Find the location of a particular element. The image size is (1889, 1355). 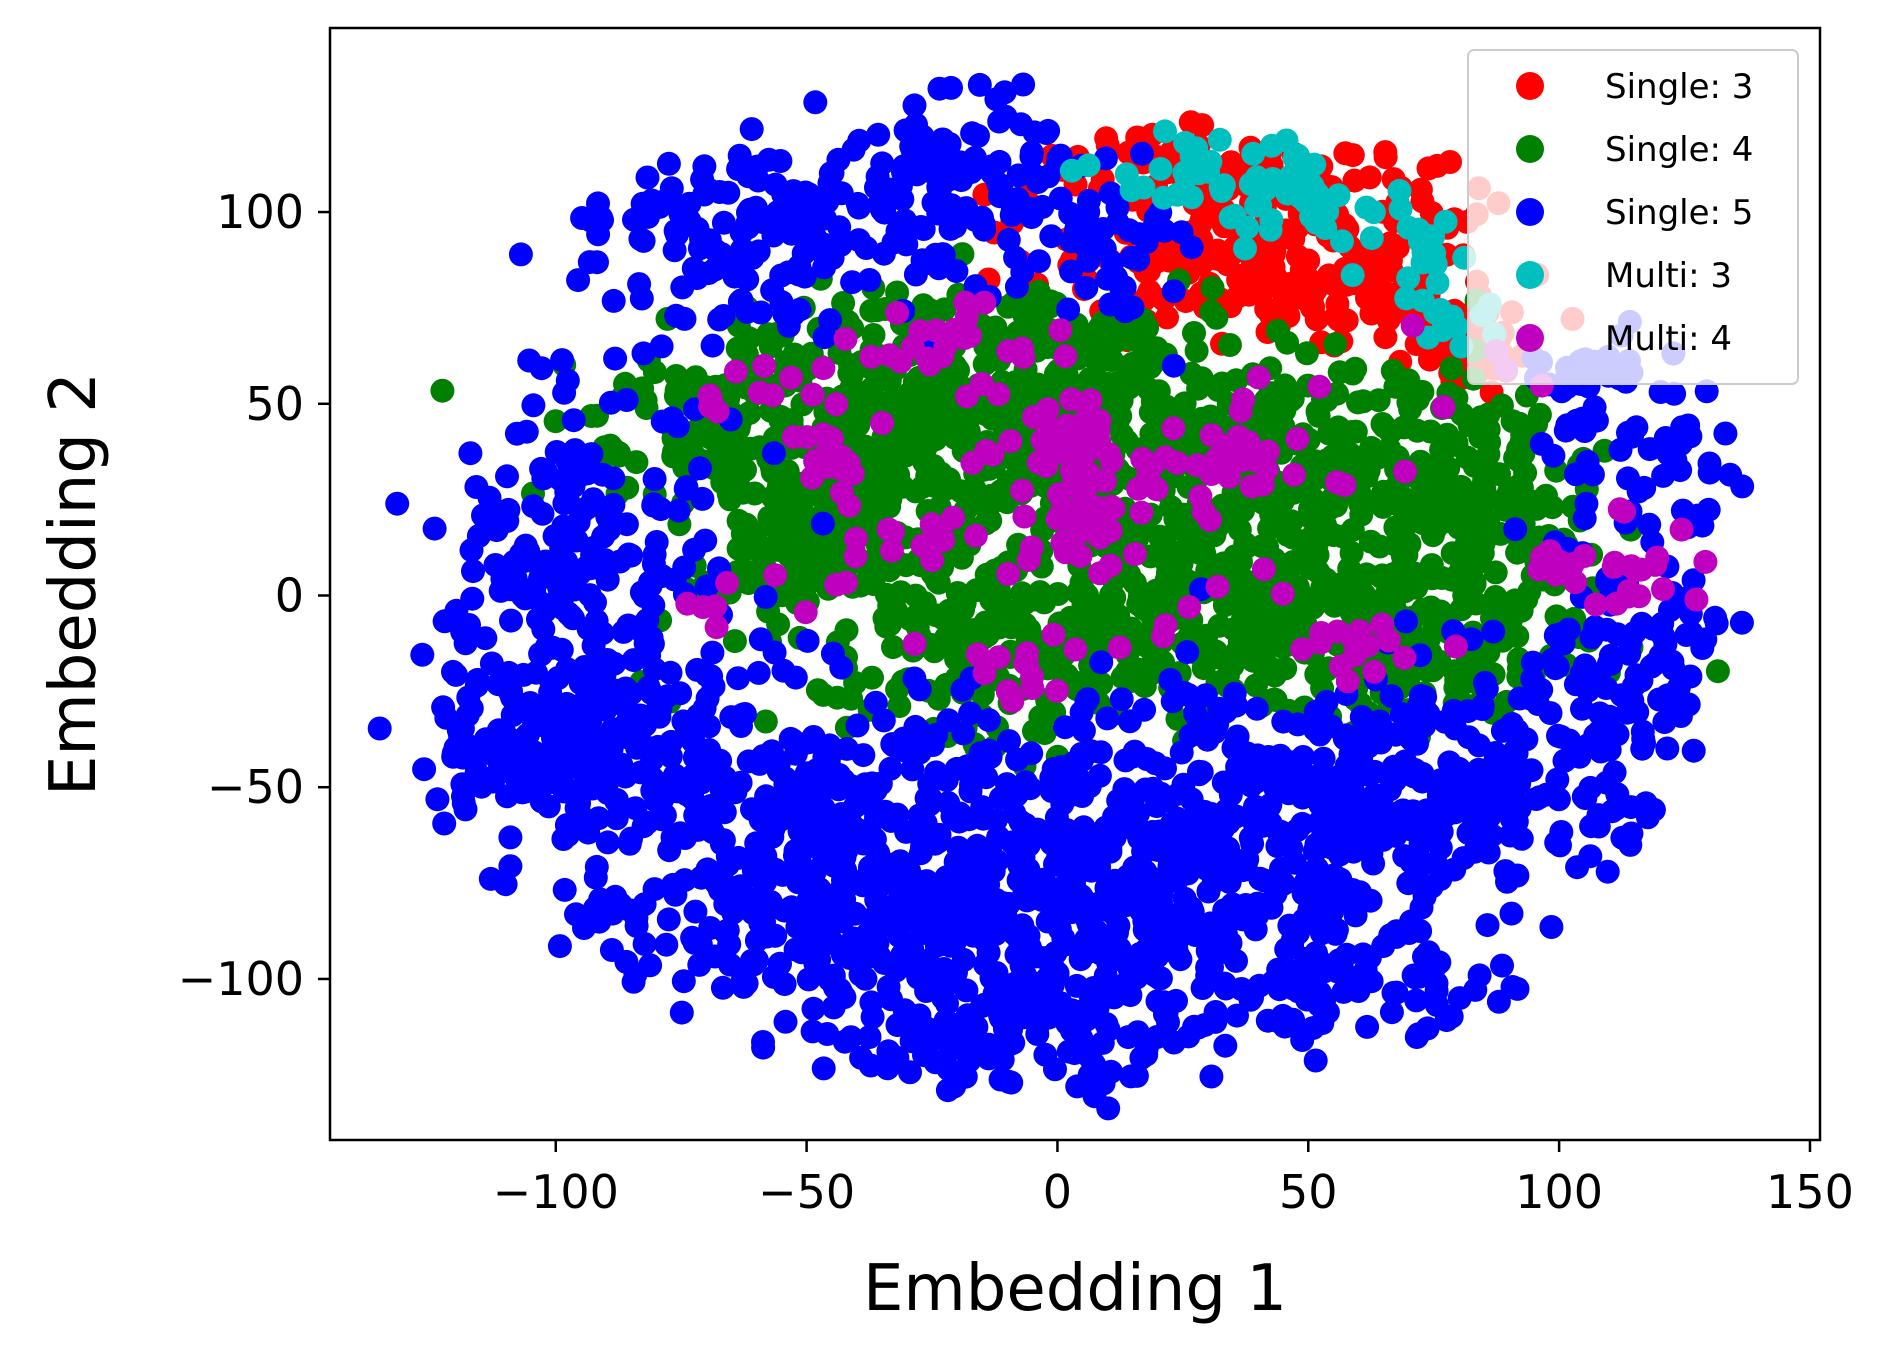

y-tick-label: 100 is located at coordinates (260, 212).